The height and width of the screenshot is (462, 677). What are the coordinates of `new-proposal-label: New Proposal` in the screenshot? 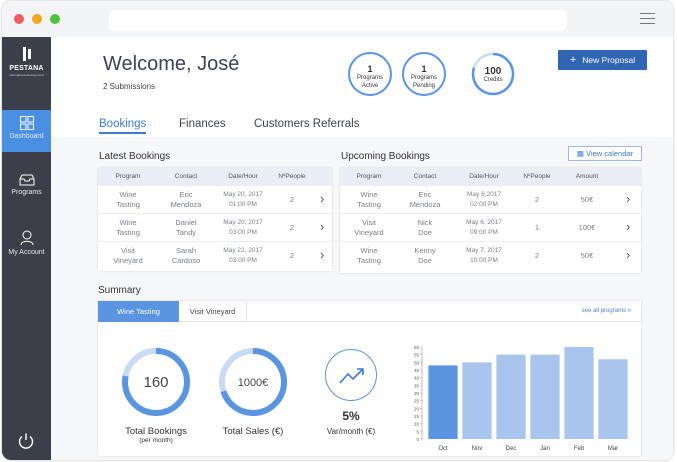 It's located at (609, 60).